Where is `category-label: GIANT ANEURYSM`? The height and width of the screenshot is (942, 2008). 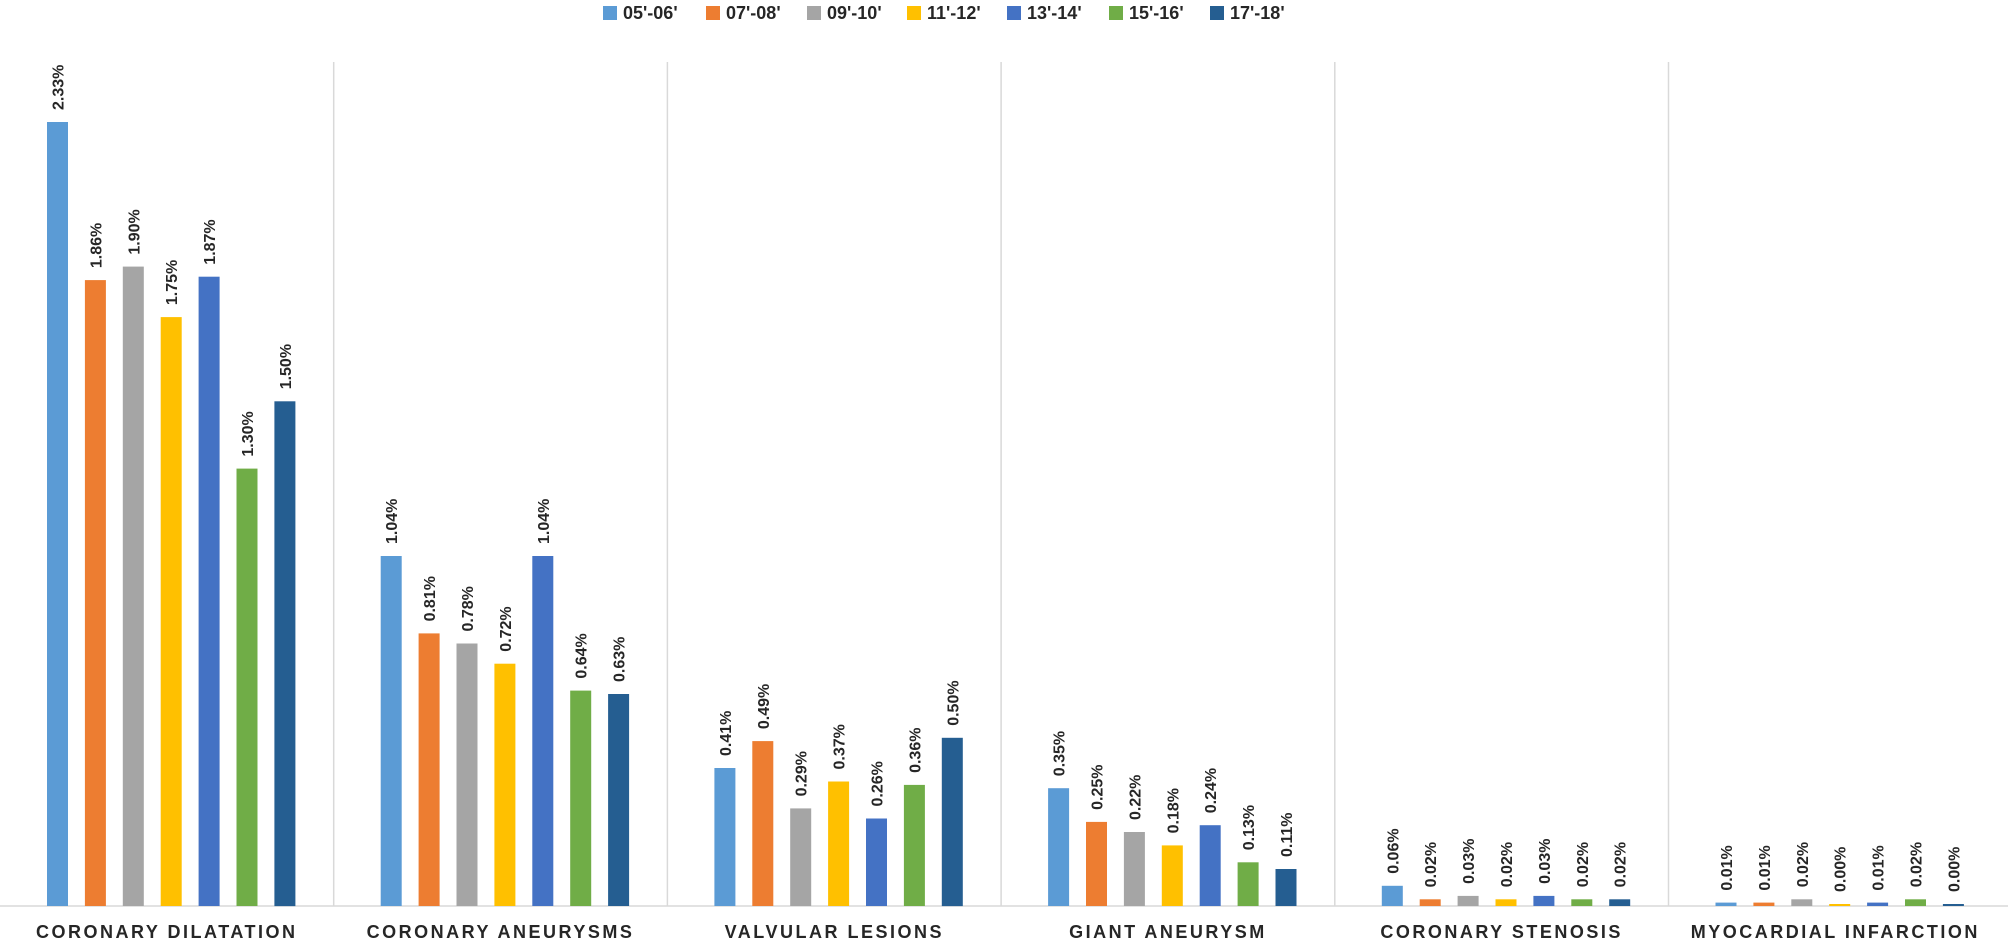 category-label: GIANT ANEURYSM is located at coordinates (1168, 932).